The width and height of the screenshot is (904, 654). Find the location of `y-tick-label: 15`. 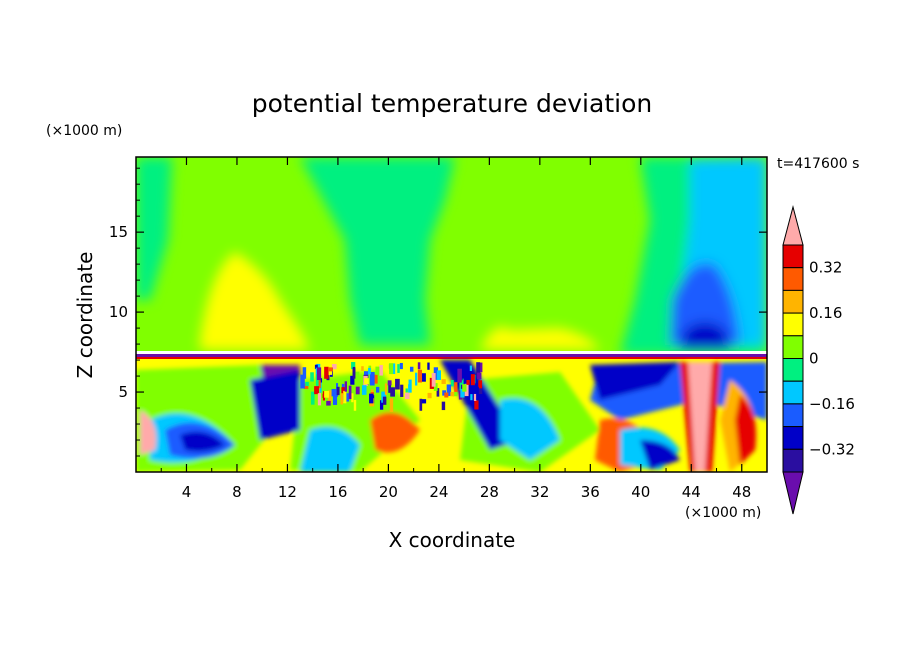

y-tick-label: 15 is located at coordinates (118, 232).